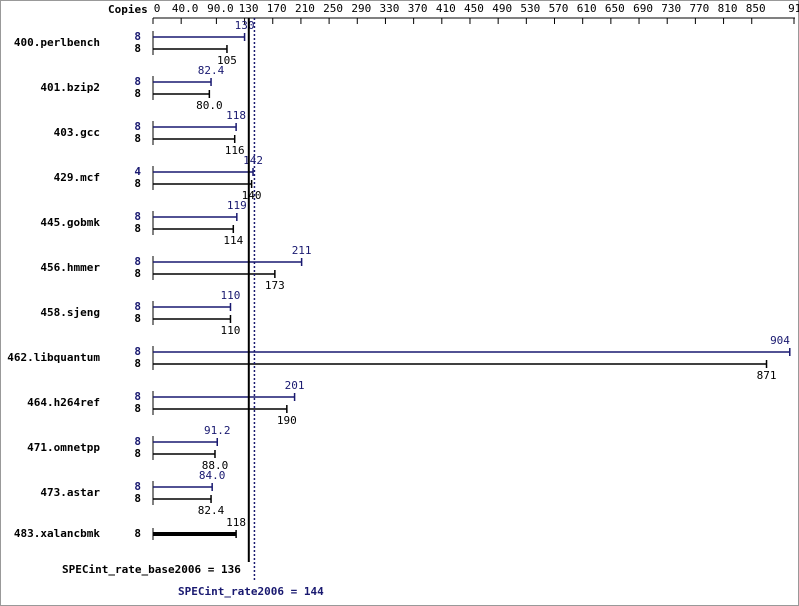 The width and height of the screenshot is (799, 606). I want to click on x-tick-label: 210, so click(305, 8).